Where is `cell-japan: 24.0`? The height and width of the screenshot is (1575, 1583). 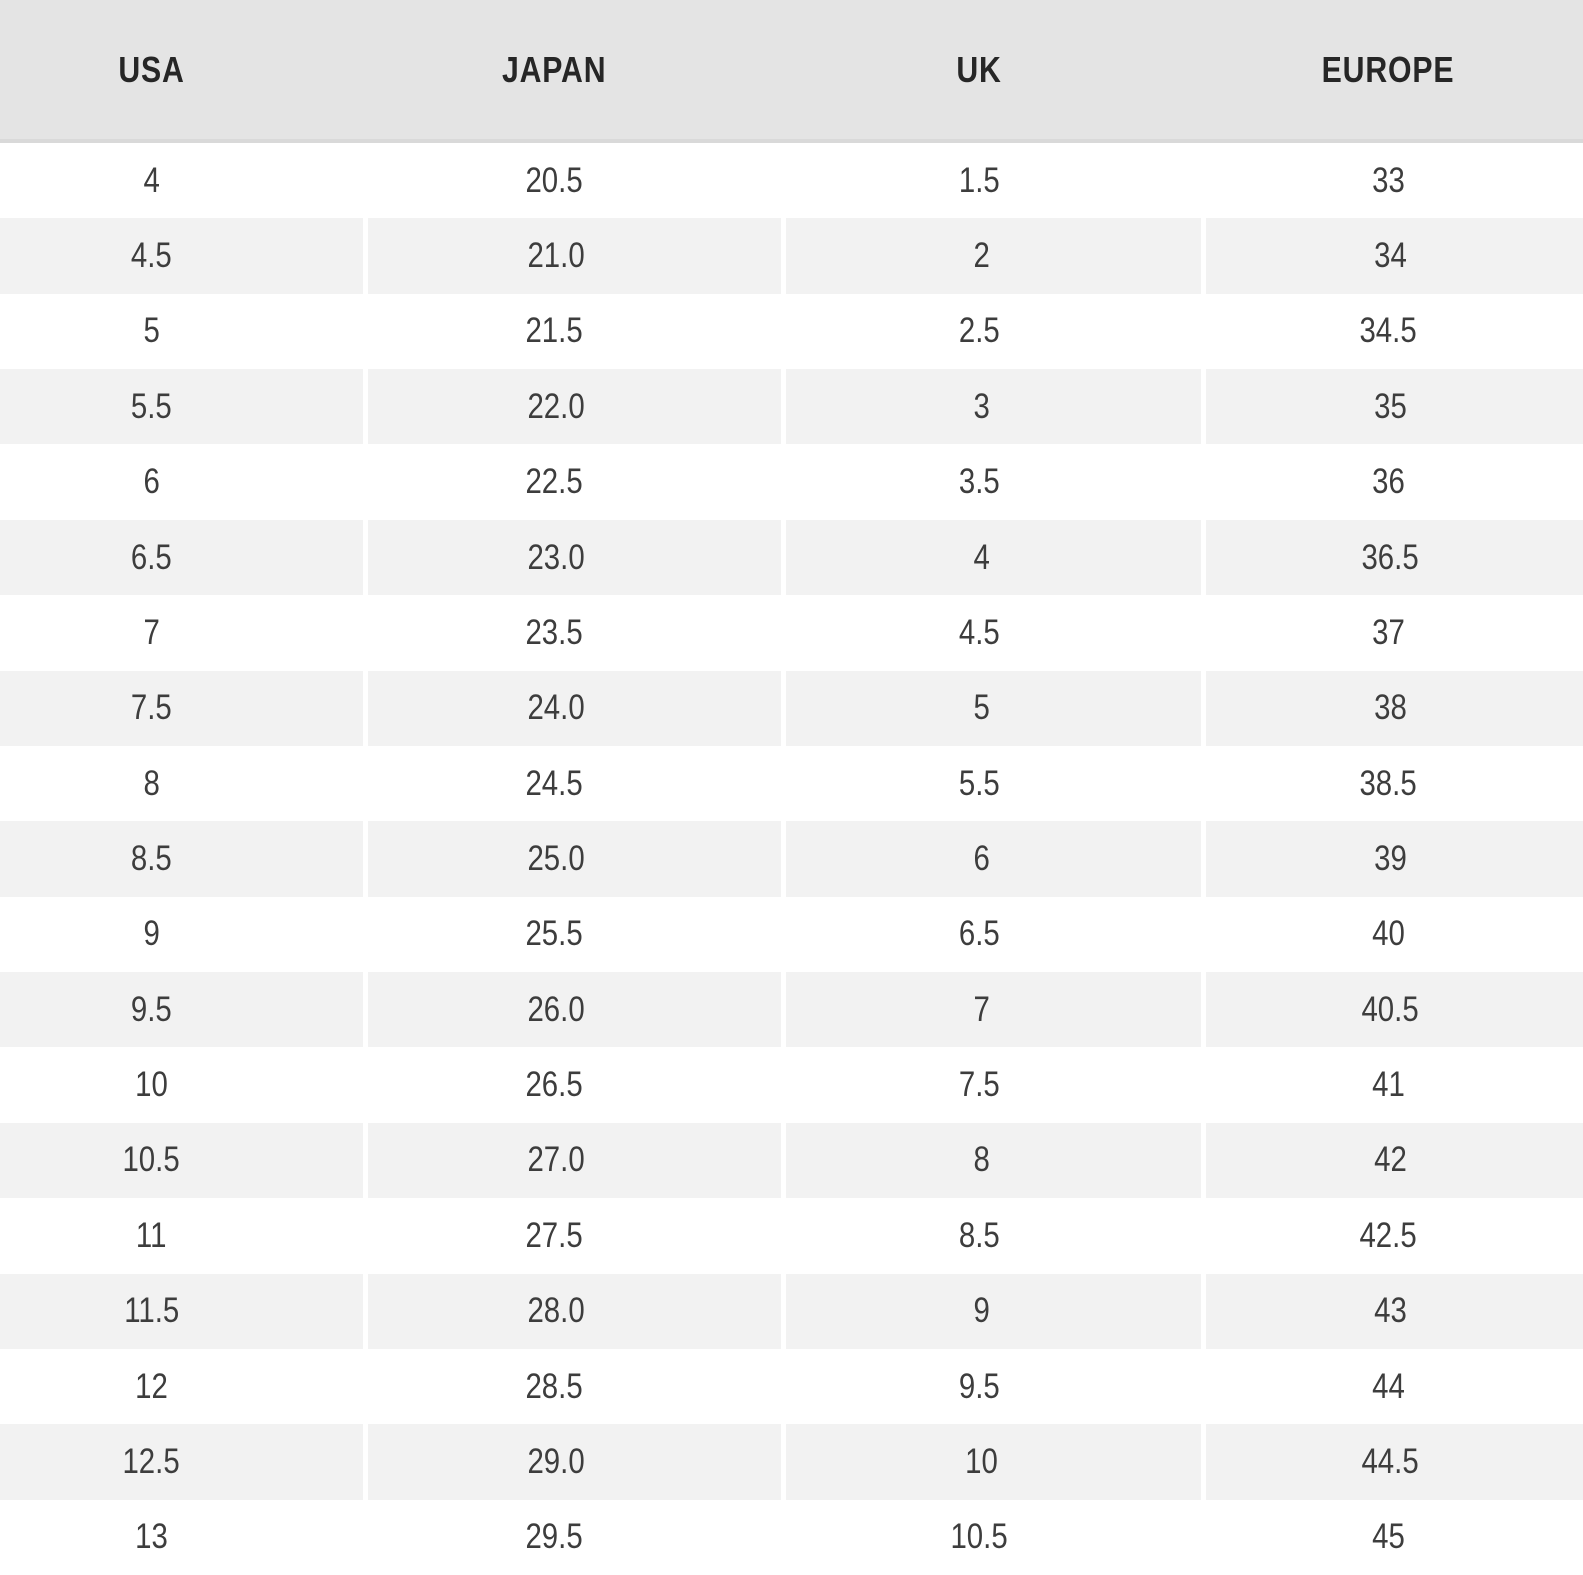
cell-japan: 24.0 is located at coordinates (572, 708).